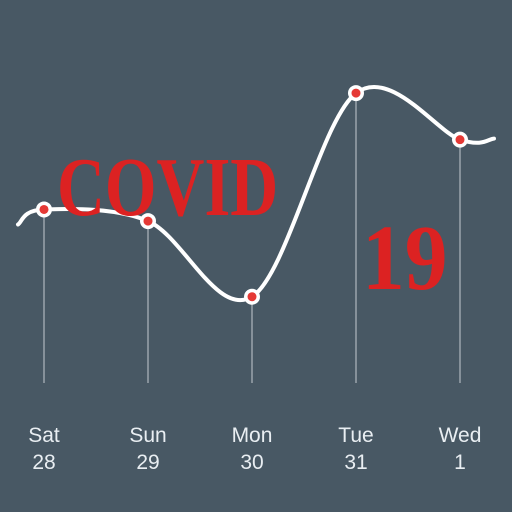 The height and width of the screenshot is (512, 512). I want to click on x-tick-date-label: 31, so click(355, 462).